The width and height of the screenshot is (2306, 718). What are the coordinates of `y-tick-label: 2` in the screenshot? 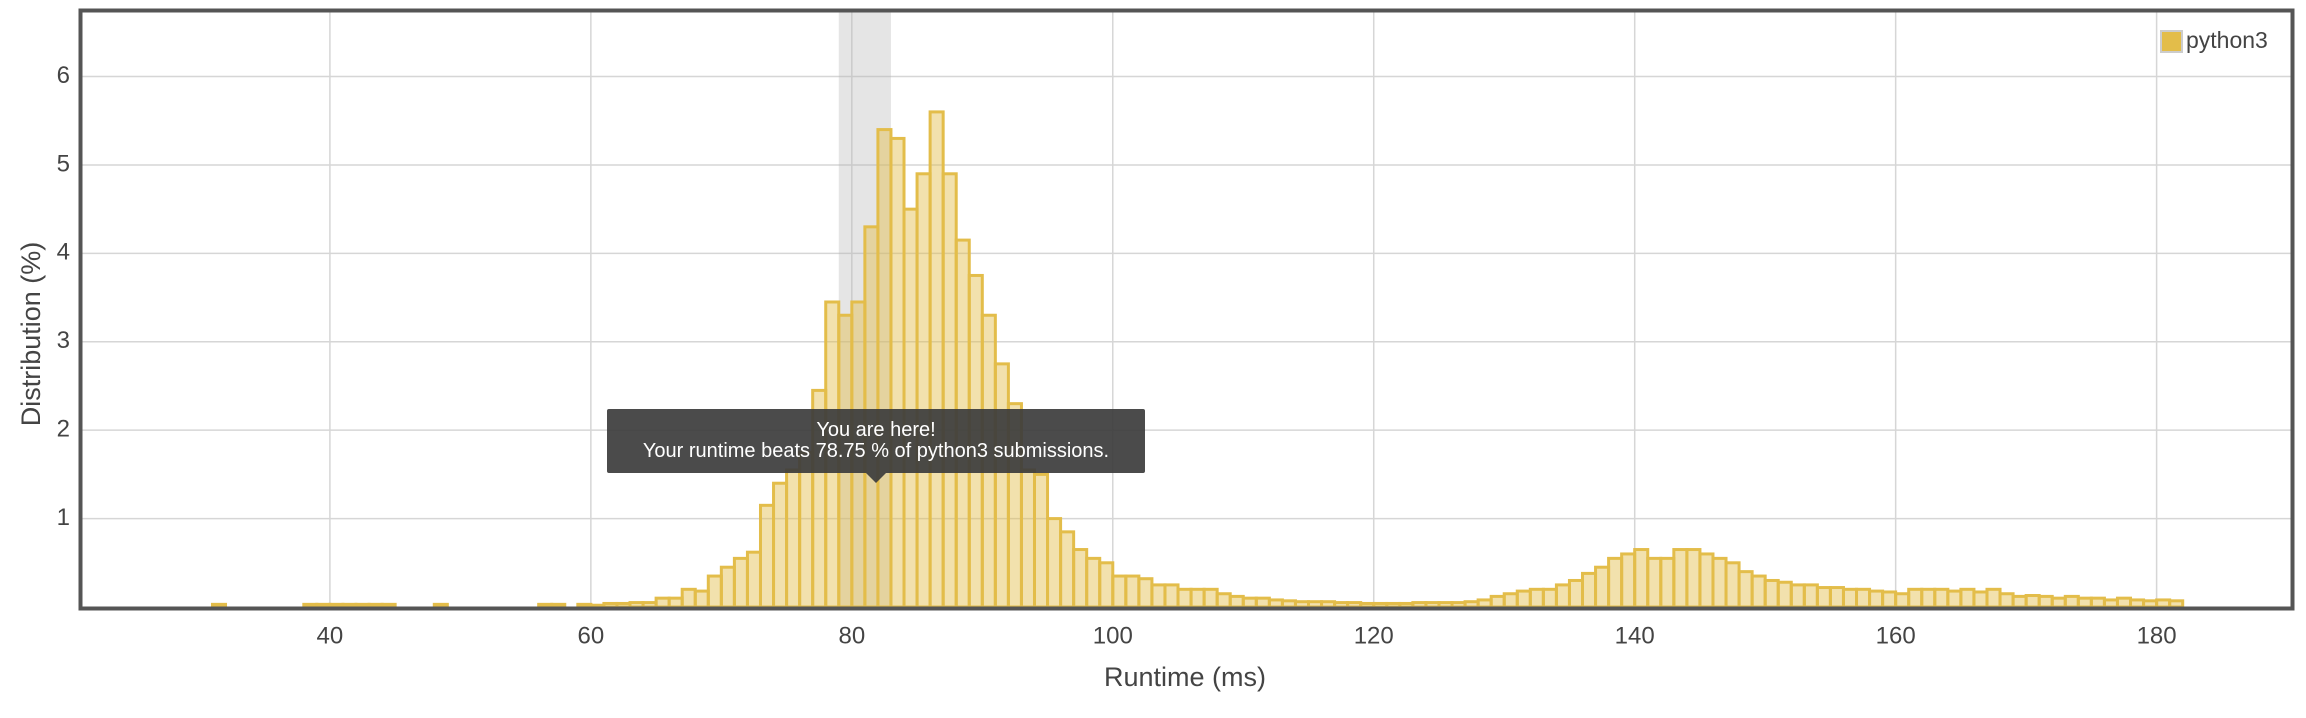 It's located at (63, 429).